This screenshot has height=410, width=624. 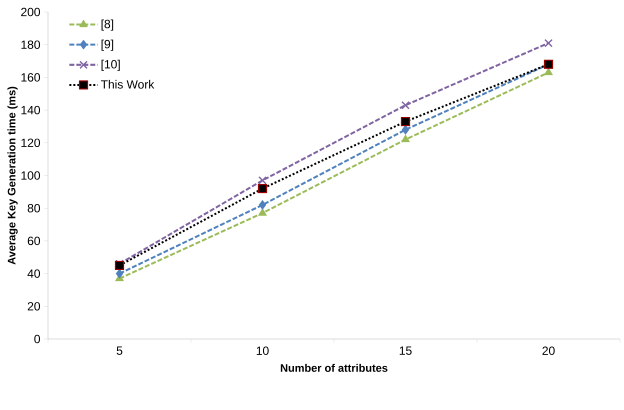 What do you see at coordinates (30, 77) in the screenshot?
I see `y-tick-label: 160` at bounding box center [30, 77].